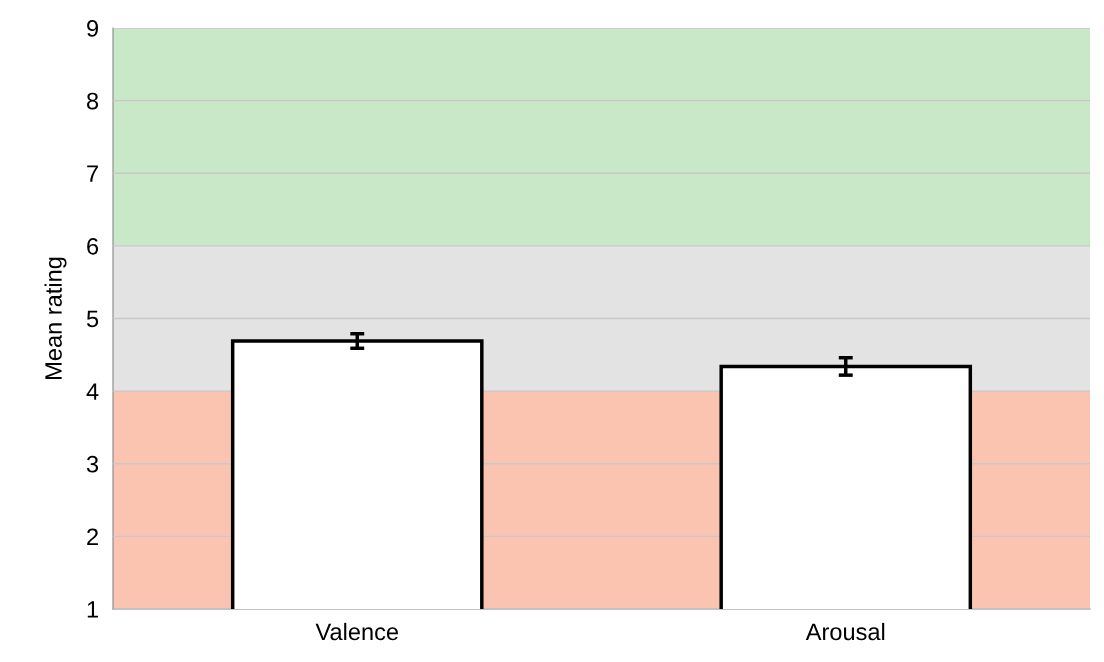 The image size is (1104, 662). I want to click on y-tick-label: 1, so click(92, 609).